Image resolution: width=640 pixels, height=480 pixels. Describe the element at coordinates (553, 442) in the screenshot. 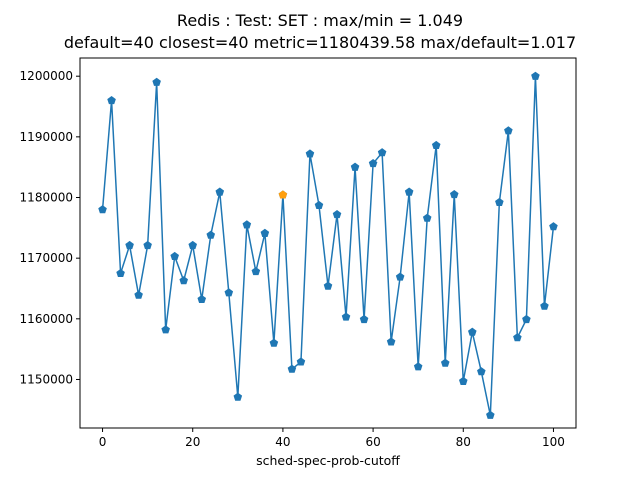

I see `x-tick-label: 100` at that location.